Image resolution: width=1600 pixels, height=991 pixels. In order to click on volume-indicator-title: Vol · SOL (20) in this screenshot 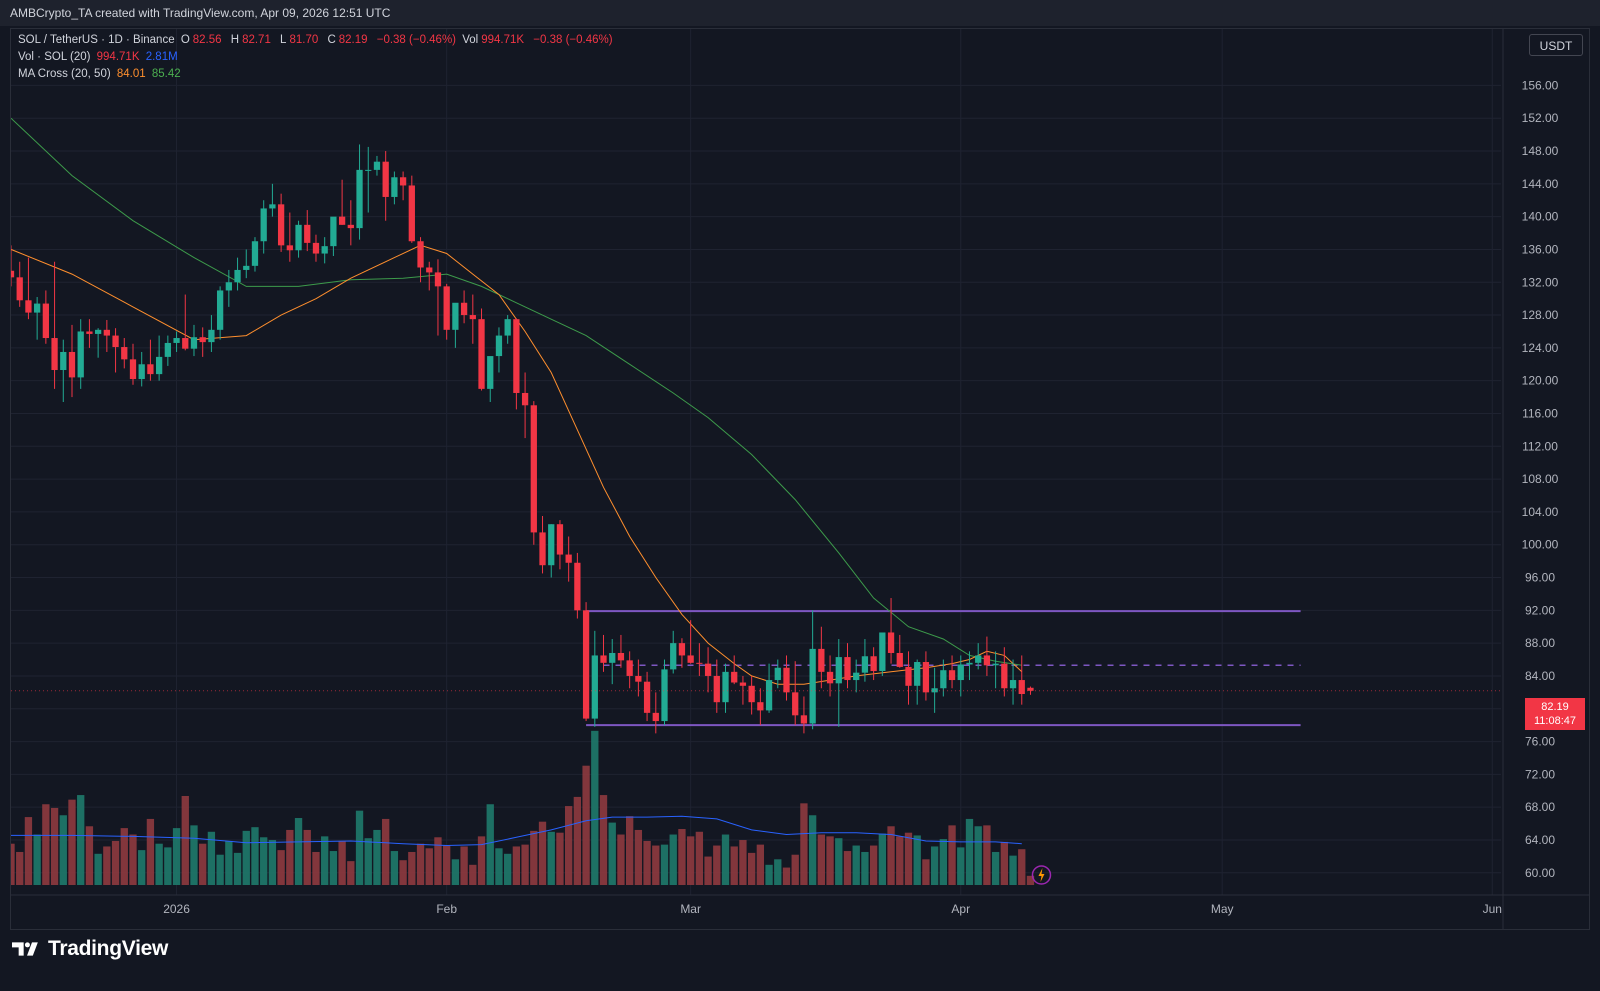, I will do `click(54, 57)`.